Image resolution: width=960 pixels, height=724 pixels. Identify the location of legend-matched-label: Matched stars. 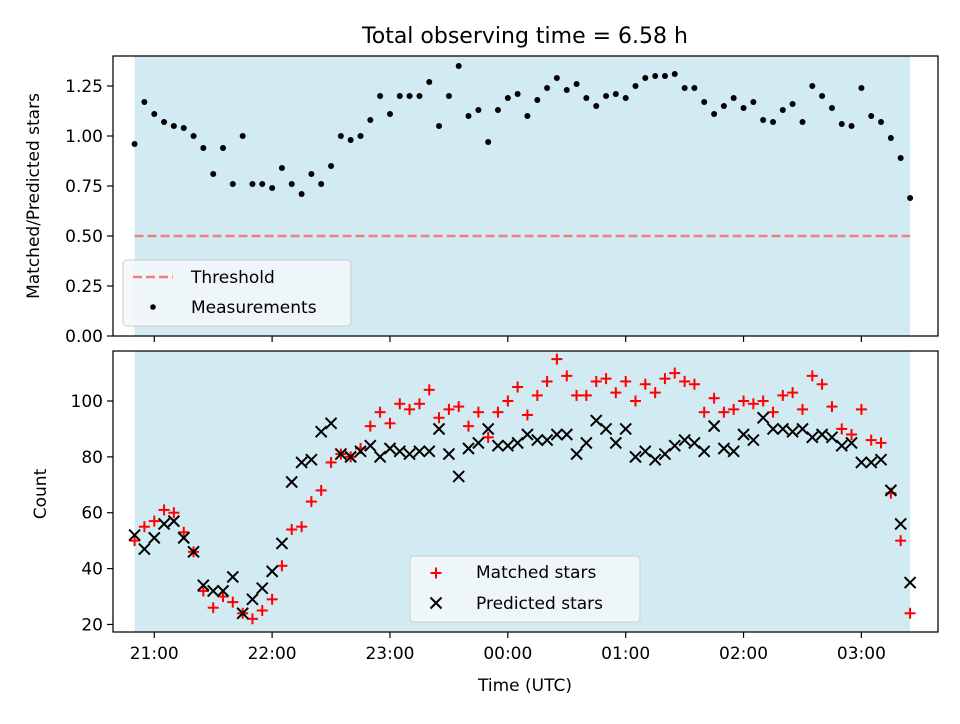
(536, 573).